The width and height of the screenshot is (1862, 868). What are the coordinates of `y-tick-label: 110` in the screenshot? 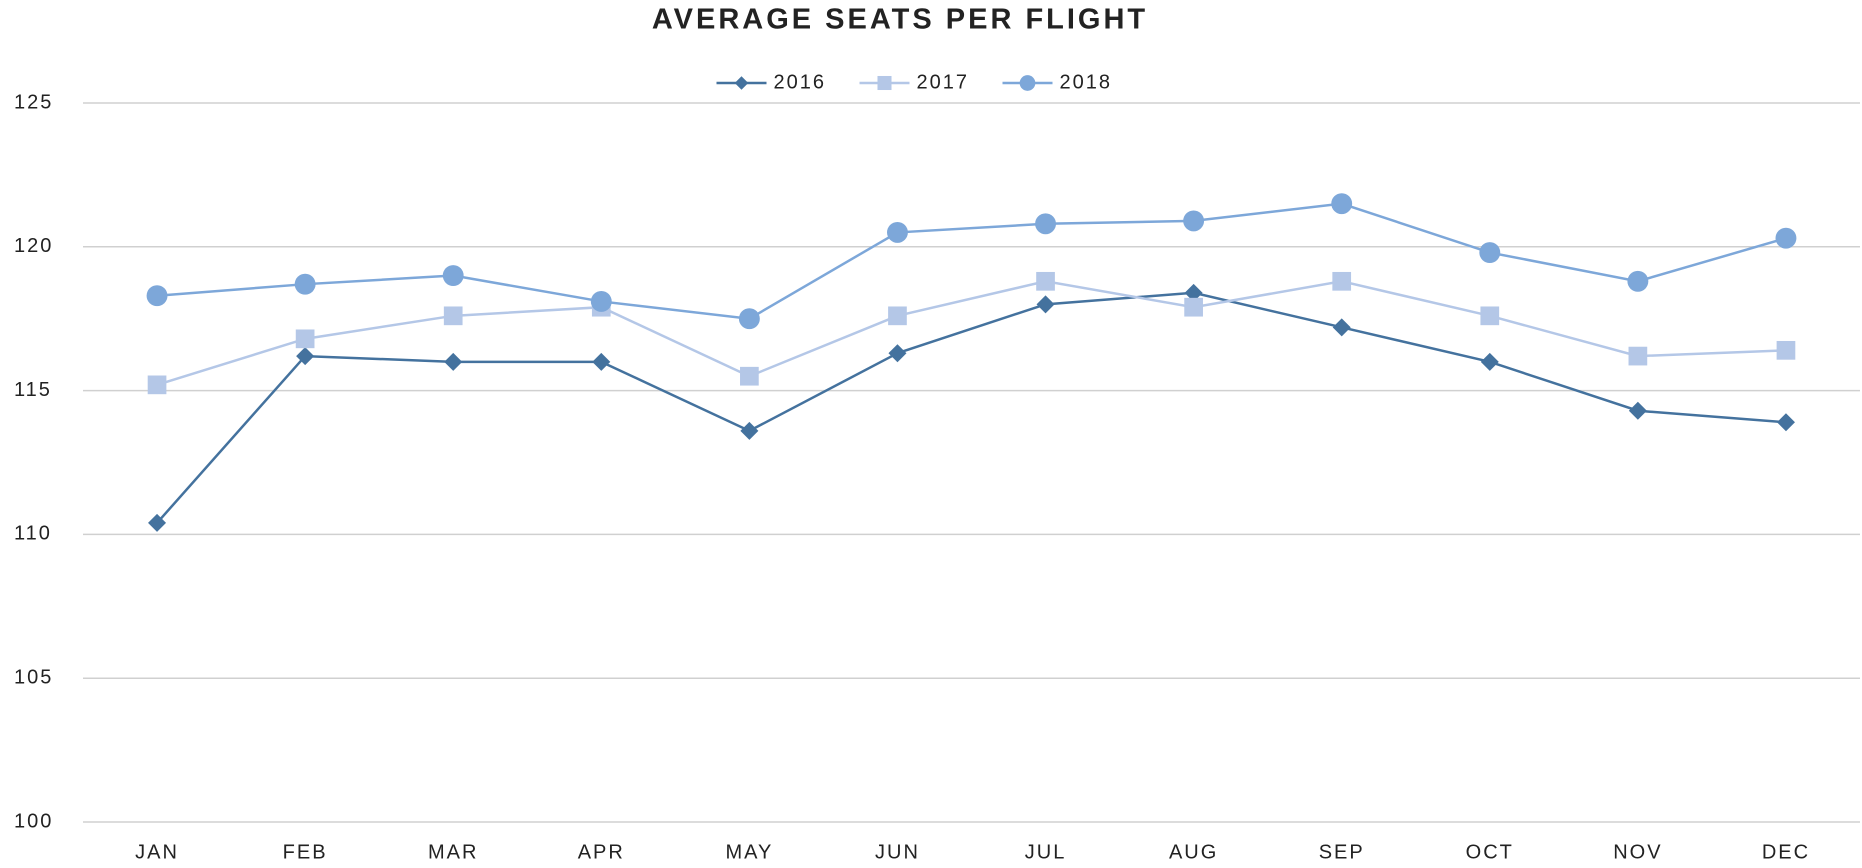 It's located at (33, 534).